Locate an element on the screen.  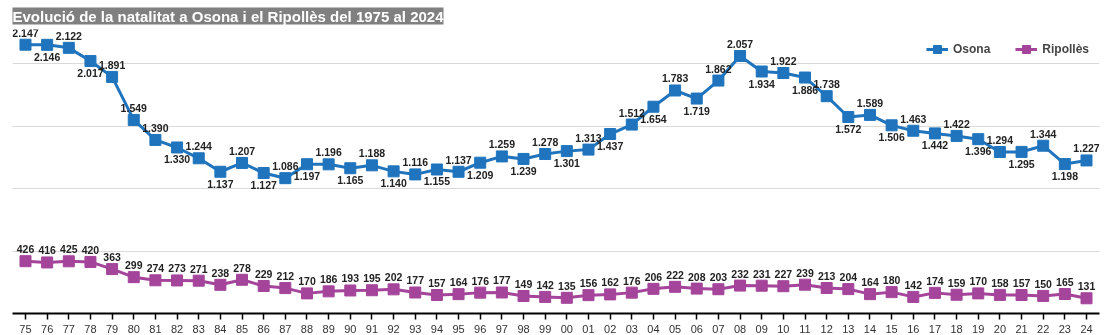
x-tick-label: 92 is located at coordinates (393, 328).